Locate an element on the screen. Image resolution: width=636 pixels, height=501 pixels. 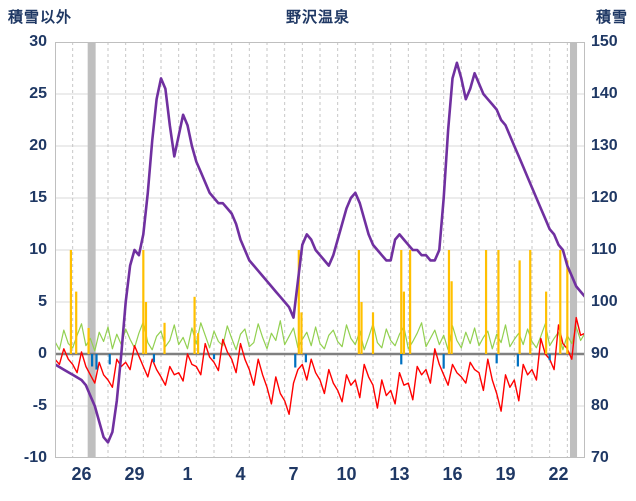
x-axis-tick-label: 19 is located at coordinates (505, 474).